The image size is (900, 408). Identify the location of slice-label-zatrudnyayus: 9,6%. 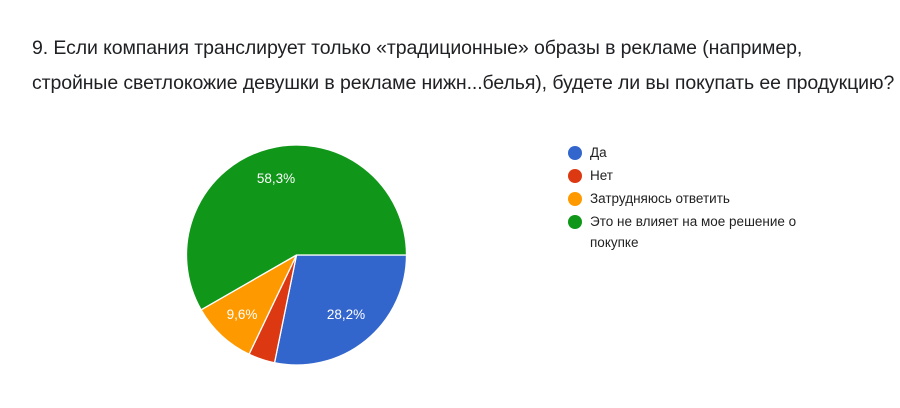
(242, 314).